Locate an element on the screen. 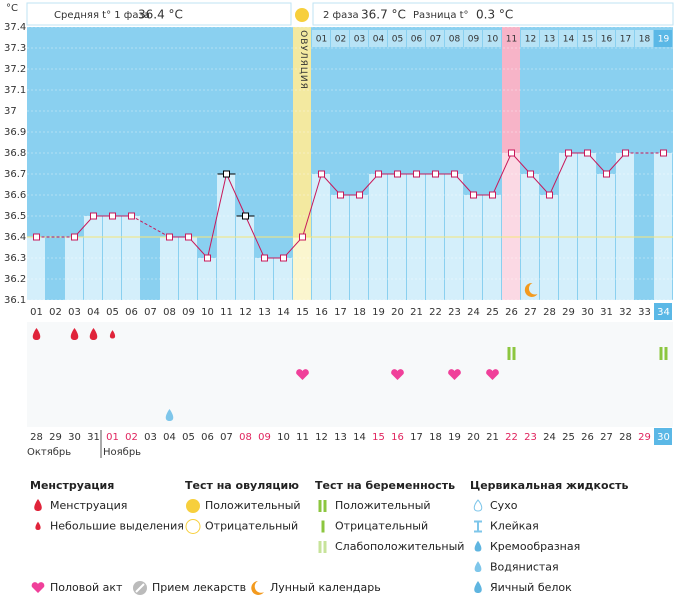 This screenshot has height=595, width=682. legend-title: Тест на беременность is located at coordinates (385, 485).